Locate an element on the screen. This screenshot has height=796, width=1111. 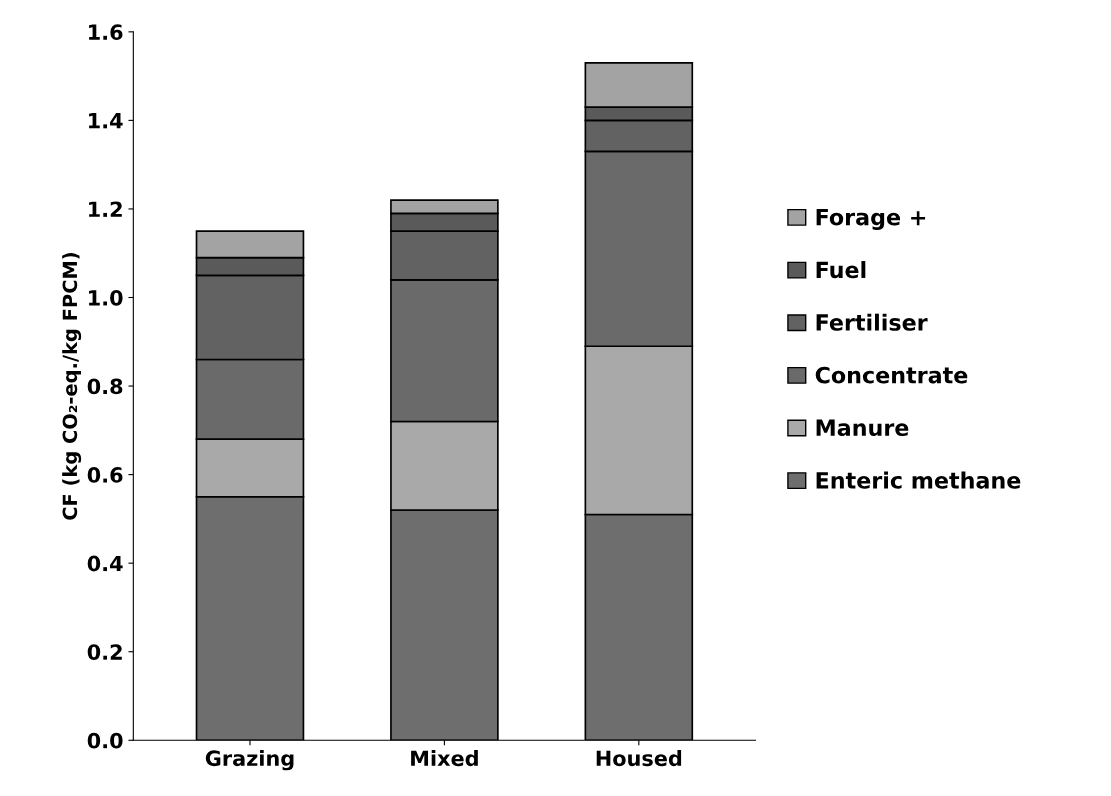
x-tick-label: Housed is located at coordinates (639, 758).